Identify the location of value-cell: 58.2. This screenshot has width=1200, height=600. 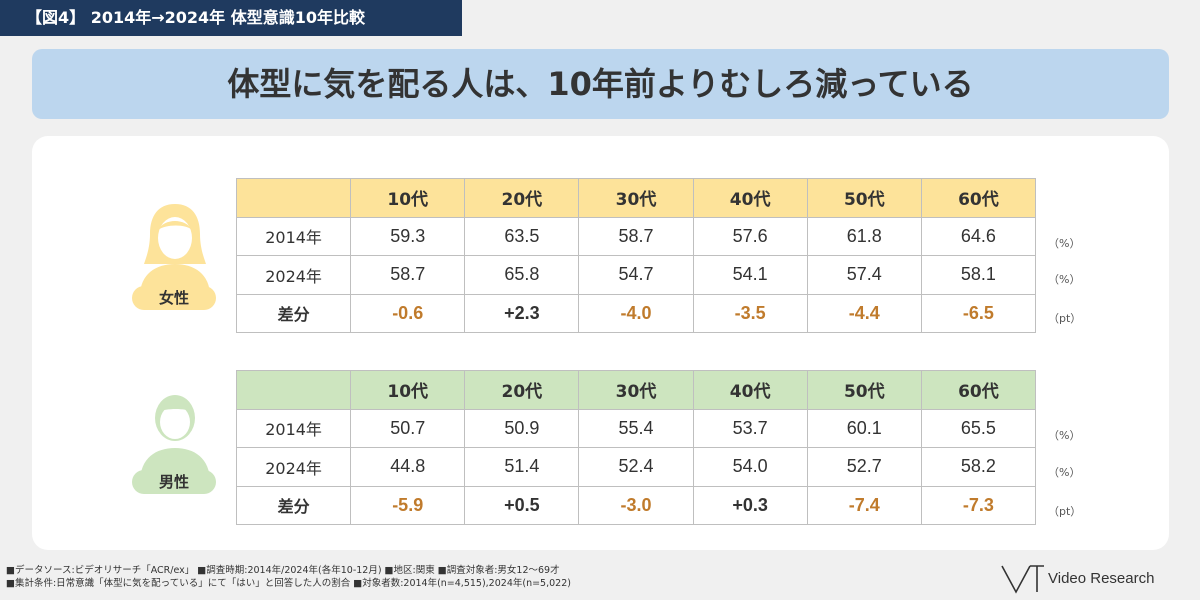
(978, 467).